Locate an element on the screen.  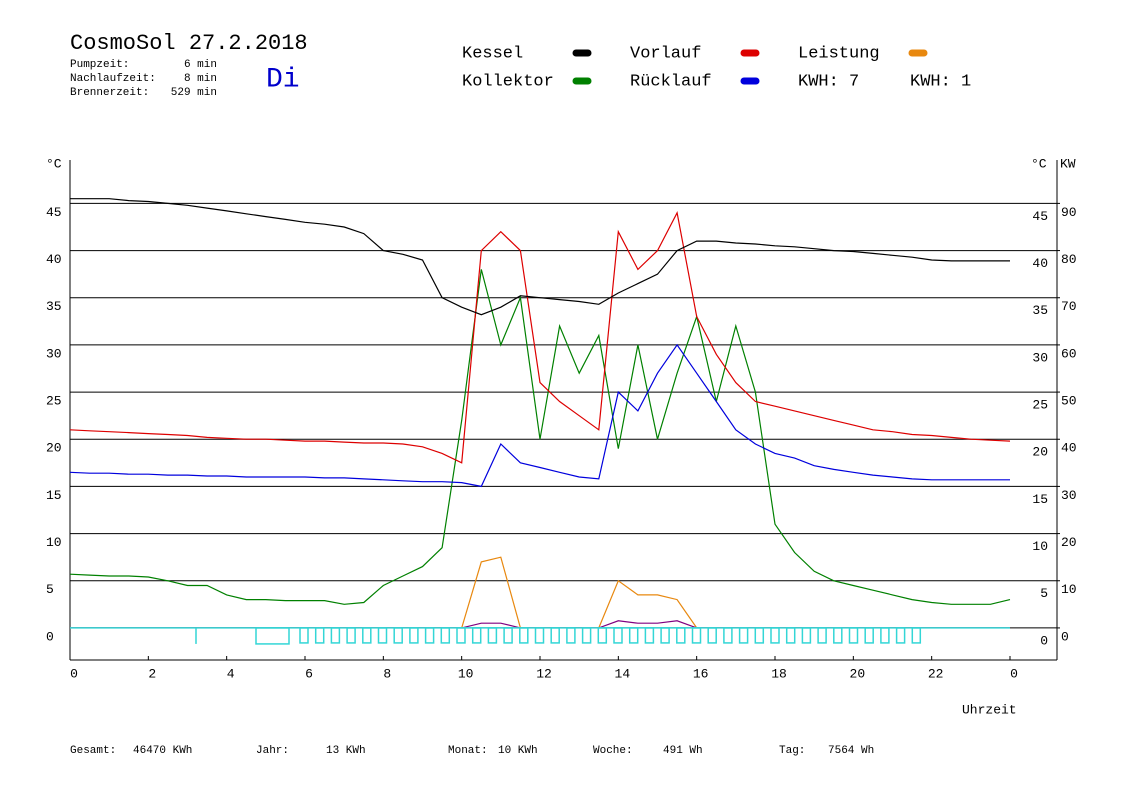
y2-tick-label: 60 is located at coordinates (1069, 353).